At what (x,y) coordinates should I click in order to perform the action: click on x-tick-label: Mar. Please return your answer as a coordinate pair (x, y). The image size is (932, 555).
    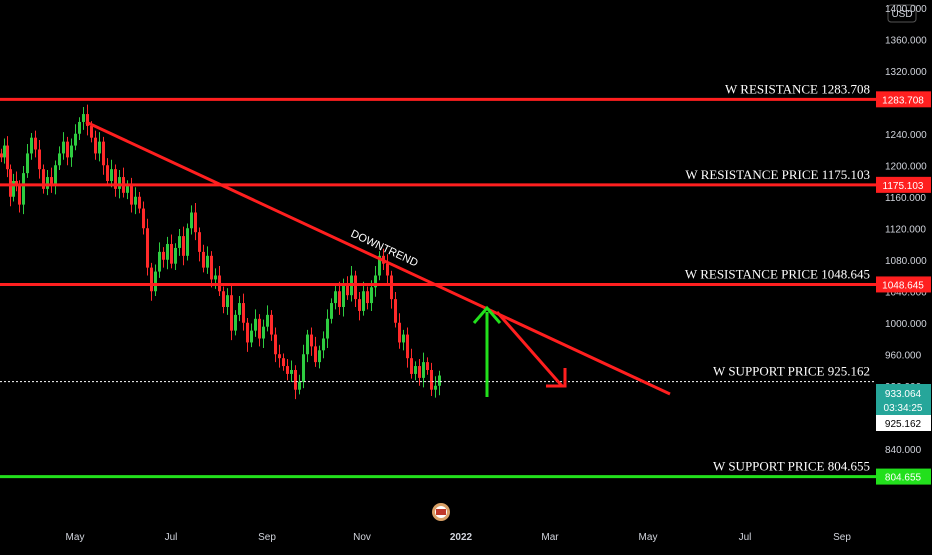
    Looking at the image, I should click on (550, 537).